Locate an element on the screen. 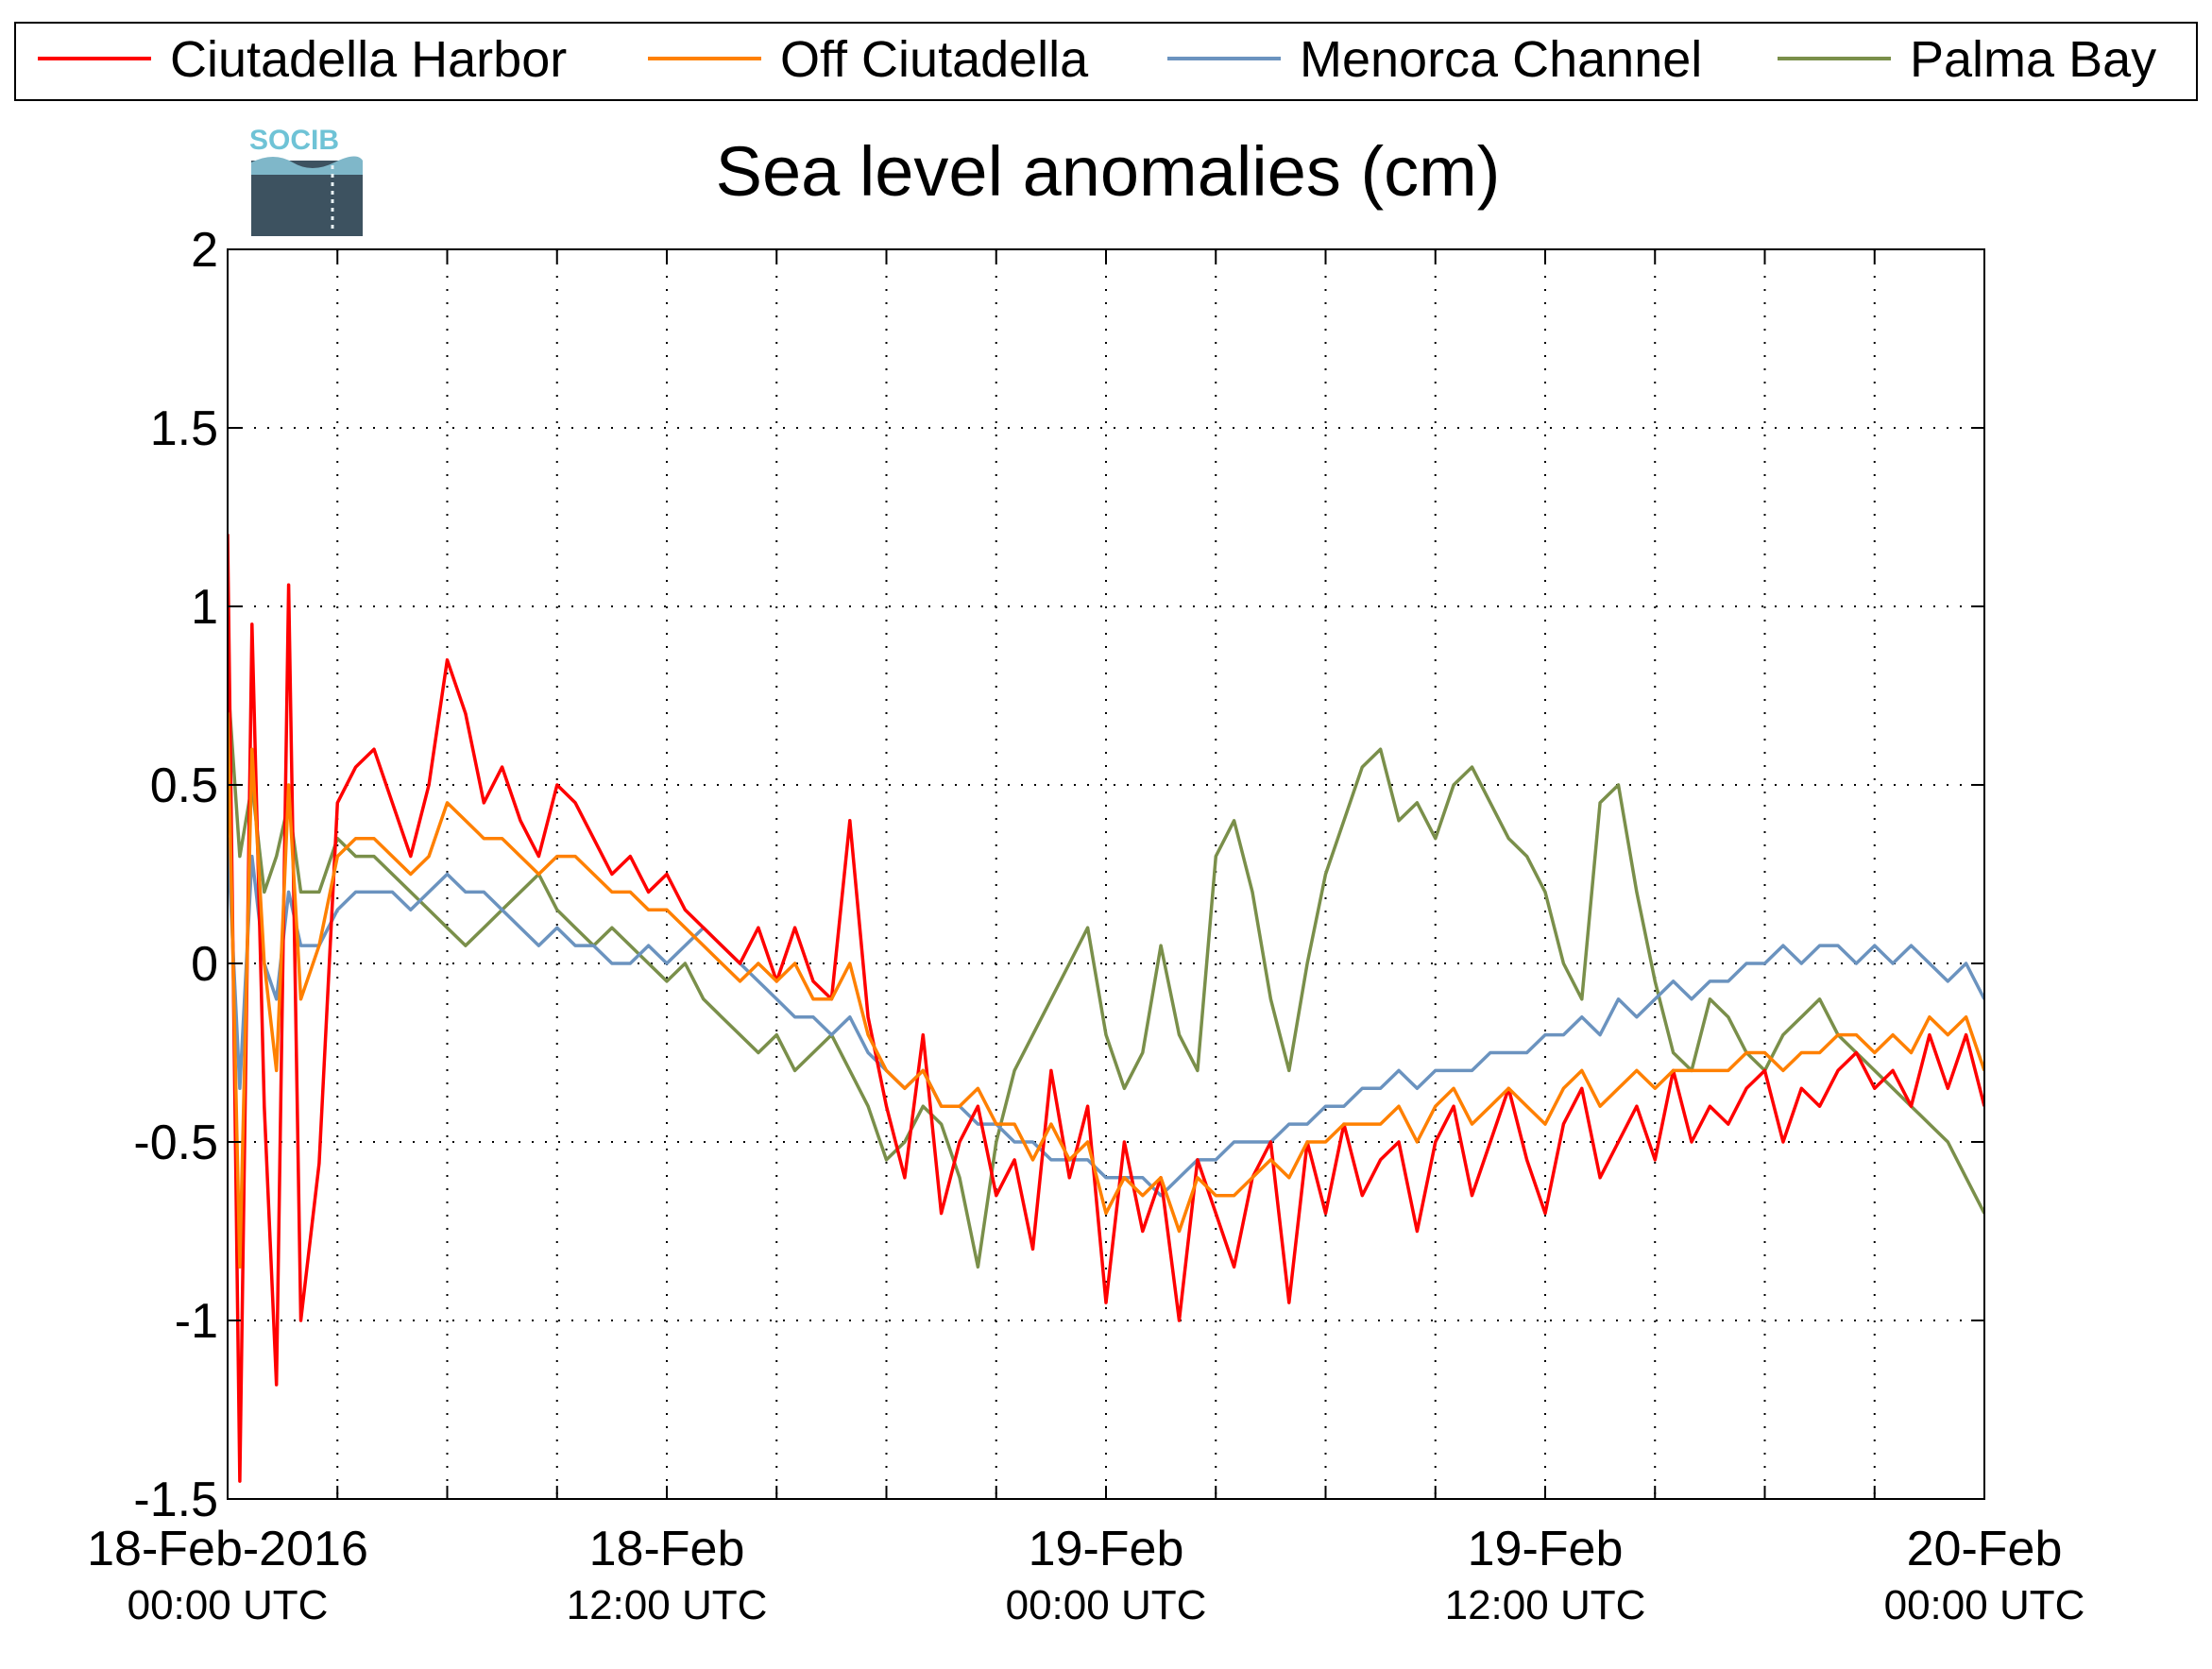 The width and height of the screenshot is (2212, 1669). legend-label: Menorca Channel is located at coordinates (1501, 60).